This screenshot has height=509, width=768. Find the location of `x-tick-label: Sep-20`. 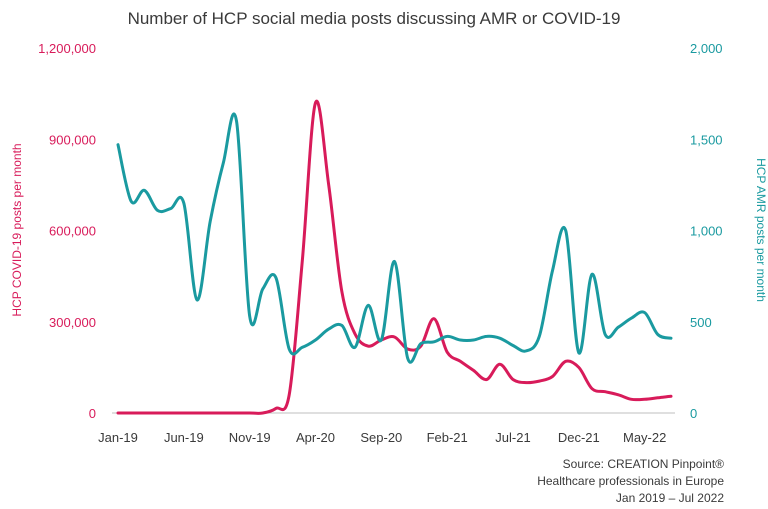

x-tick-label: Sep-20 is located at coordinates (381, 437).